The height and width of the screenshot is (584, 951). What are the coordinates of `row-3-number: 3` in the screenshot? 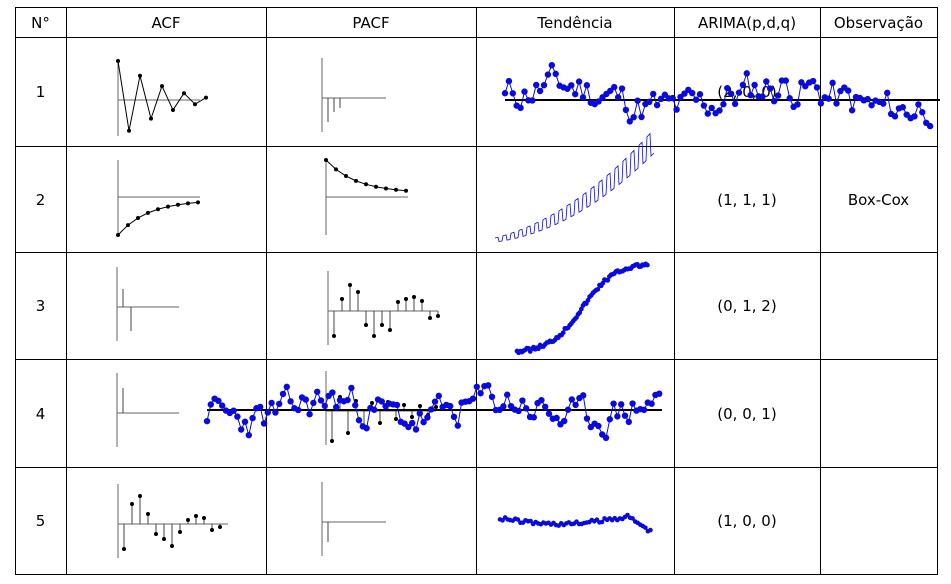 It's located at (40, 306).